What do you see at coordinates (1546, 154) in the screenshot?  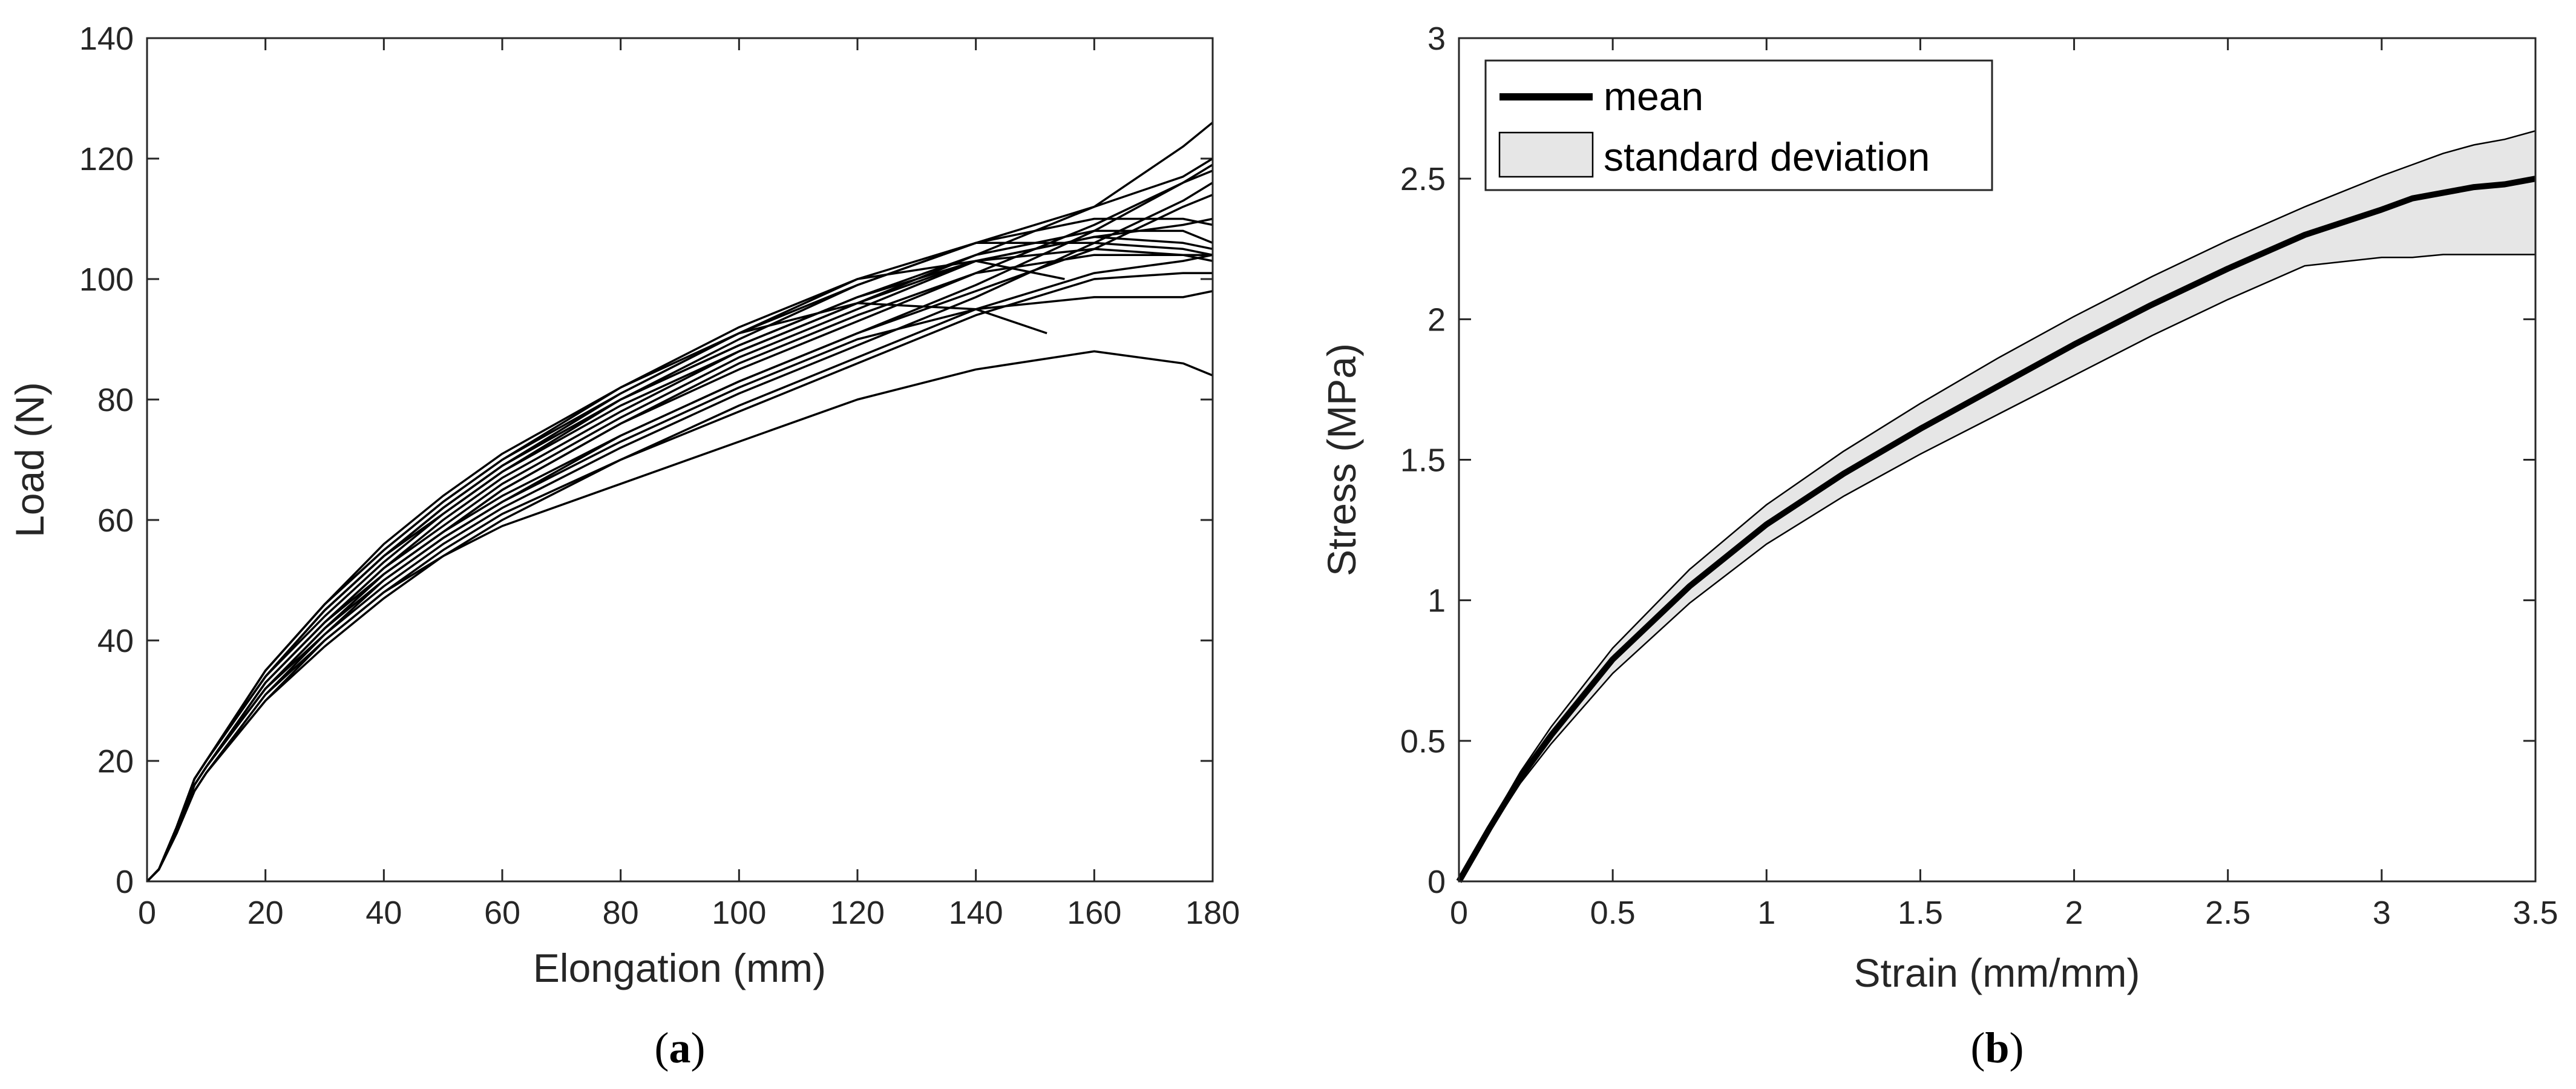 I see `legend-std-swatch` at bounding box center [1546, 154].